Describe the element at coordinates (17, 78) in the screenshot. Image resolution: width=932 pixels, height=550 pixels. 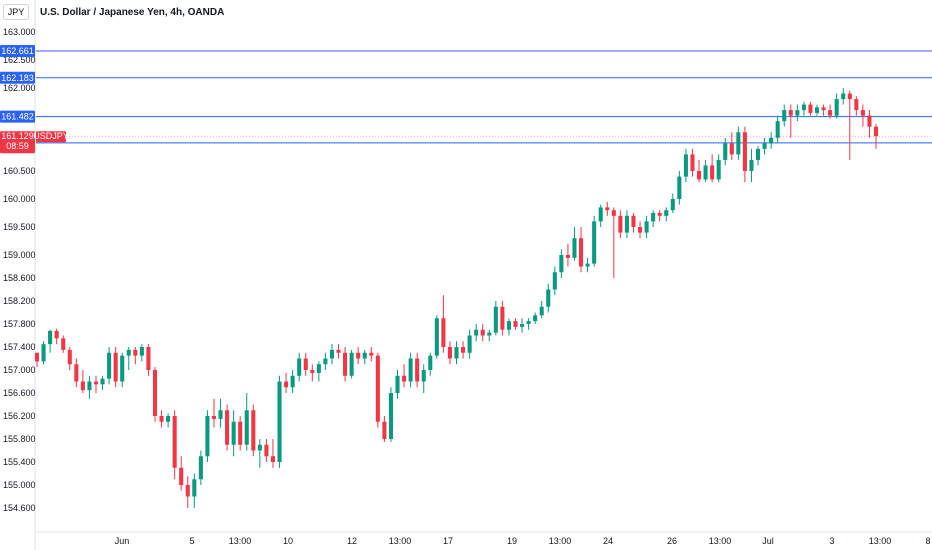
I see `price-level-tag-label: 162.183` at that location.